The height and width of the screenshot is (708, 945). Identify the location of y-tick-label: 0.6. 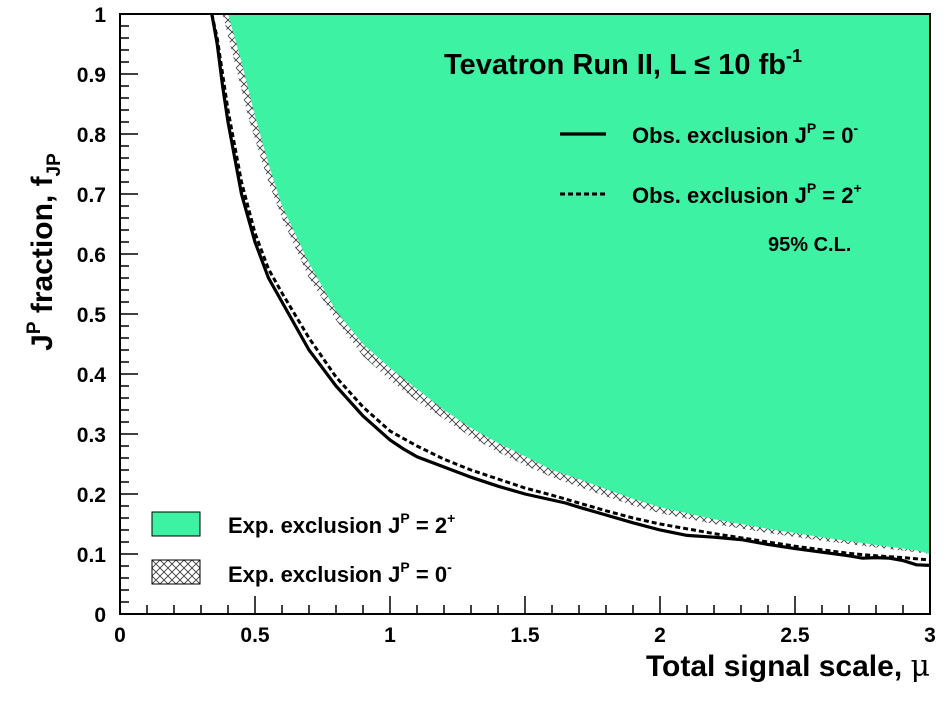
(91, 255).